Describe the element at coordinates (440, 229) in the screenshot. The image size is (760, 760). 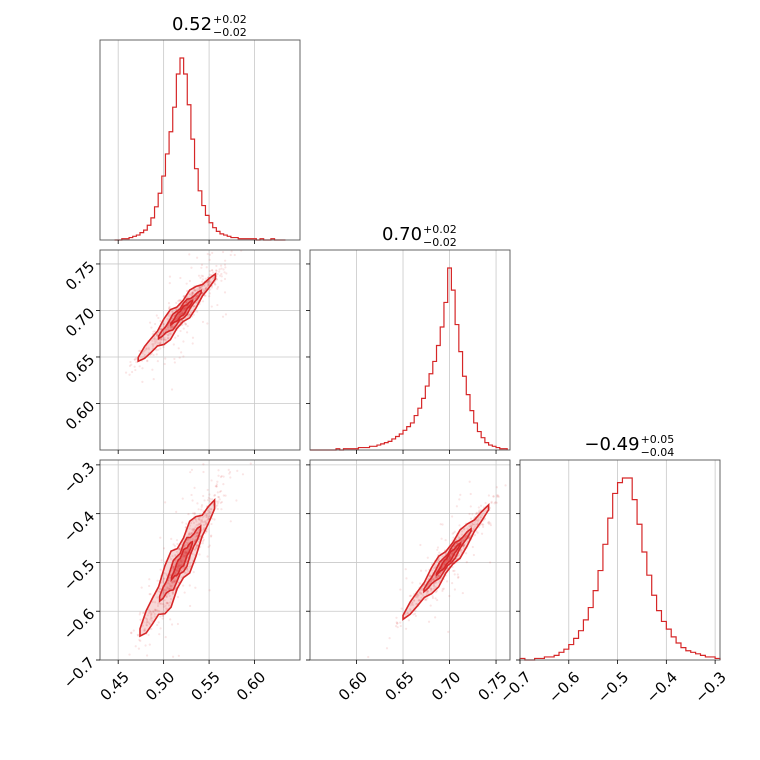
I see `param-title-plus-1: +0.02` at that location.